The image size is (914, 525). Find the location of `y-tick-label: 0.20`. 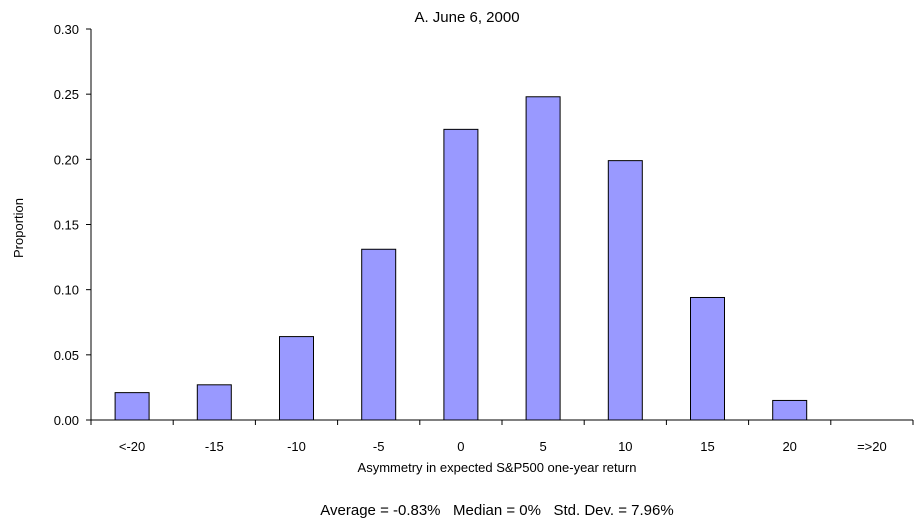

y-tick-label: 0.20 is located at coordinates (66, 159).